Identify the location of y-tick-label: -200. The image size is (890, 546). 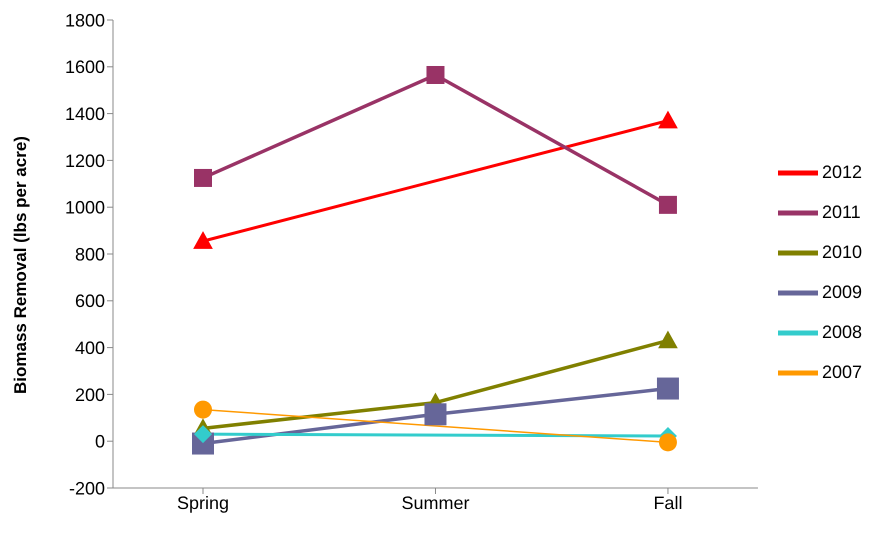
(86, 488).